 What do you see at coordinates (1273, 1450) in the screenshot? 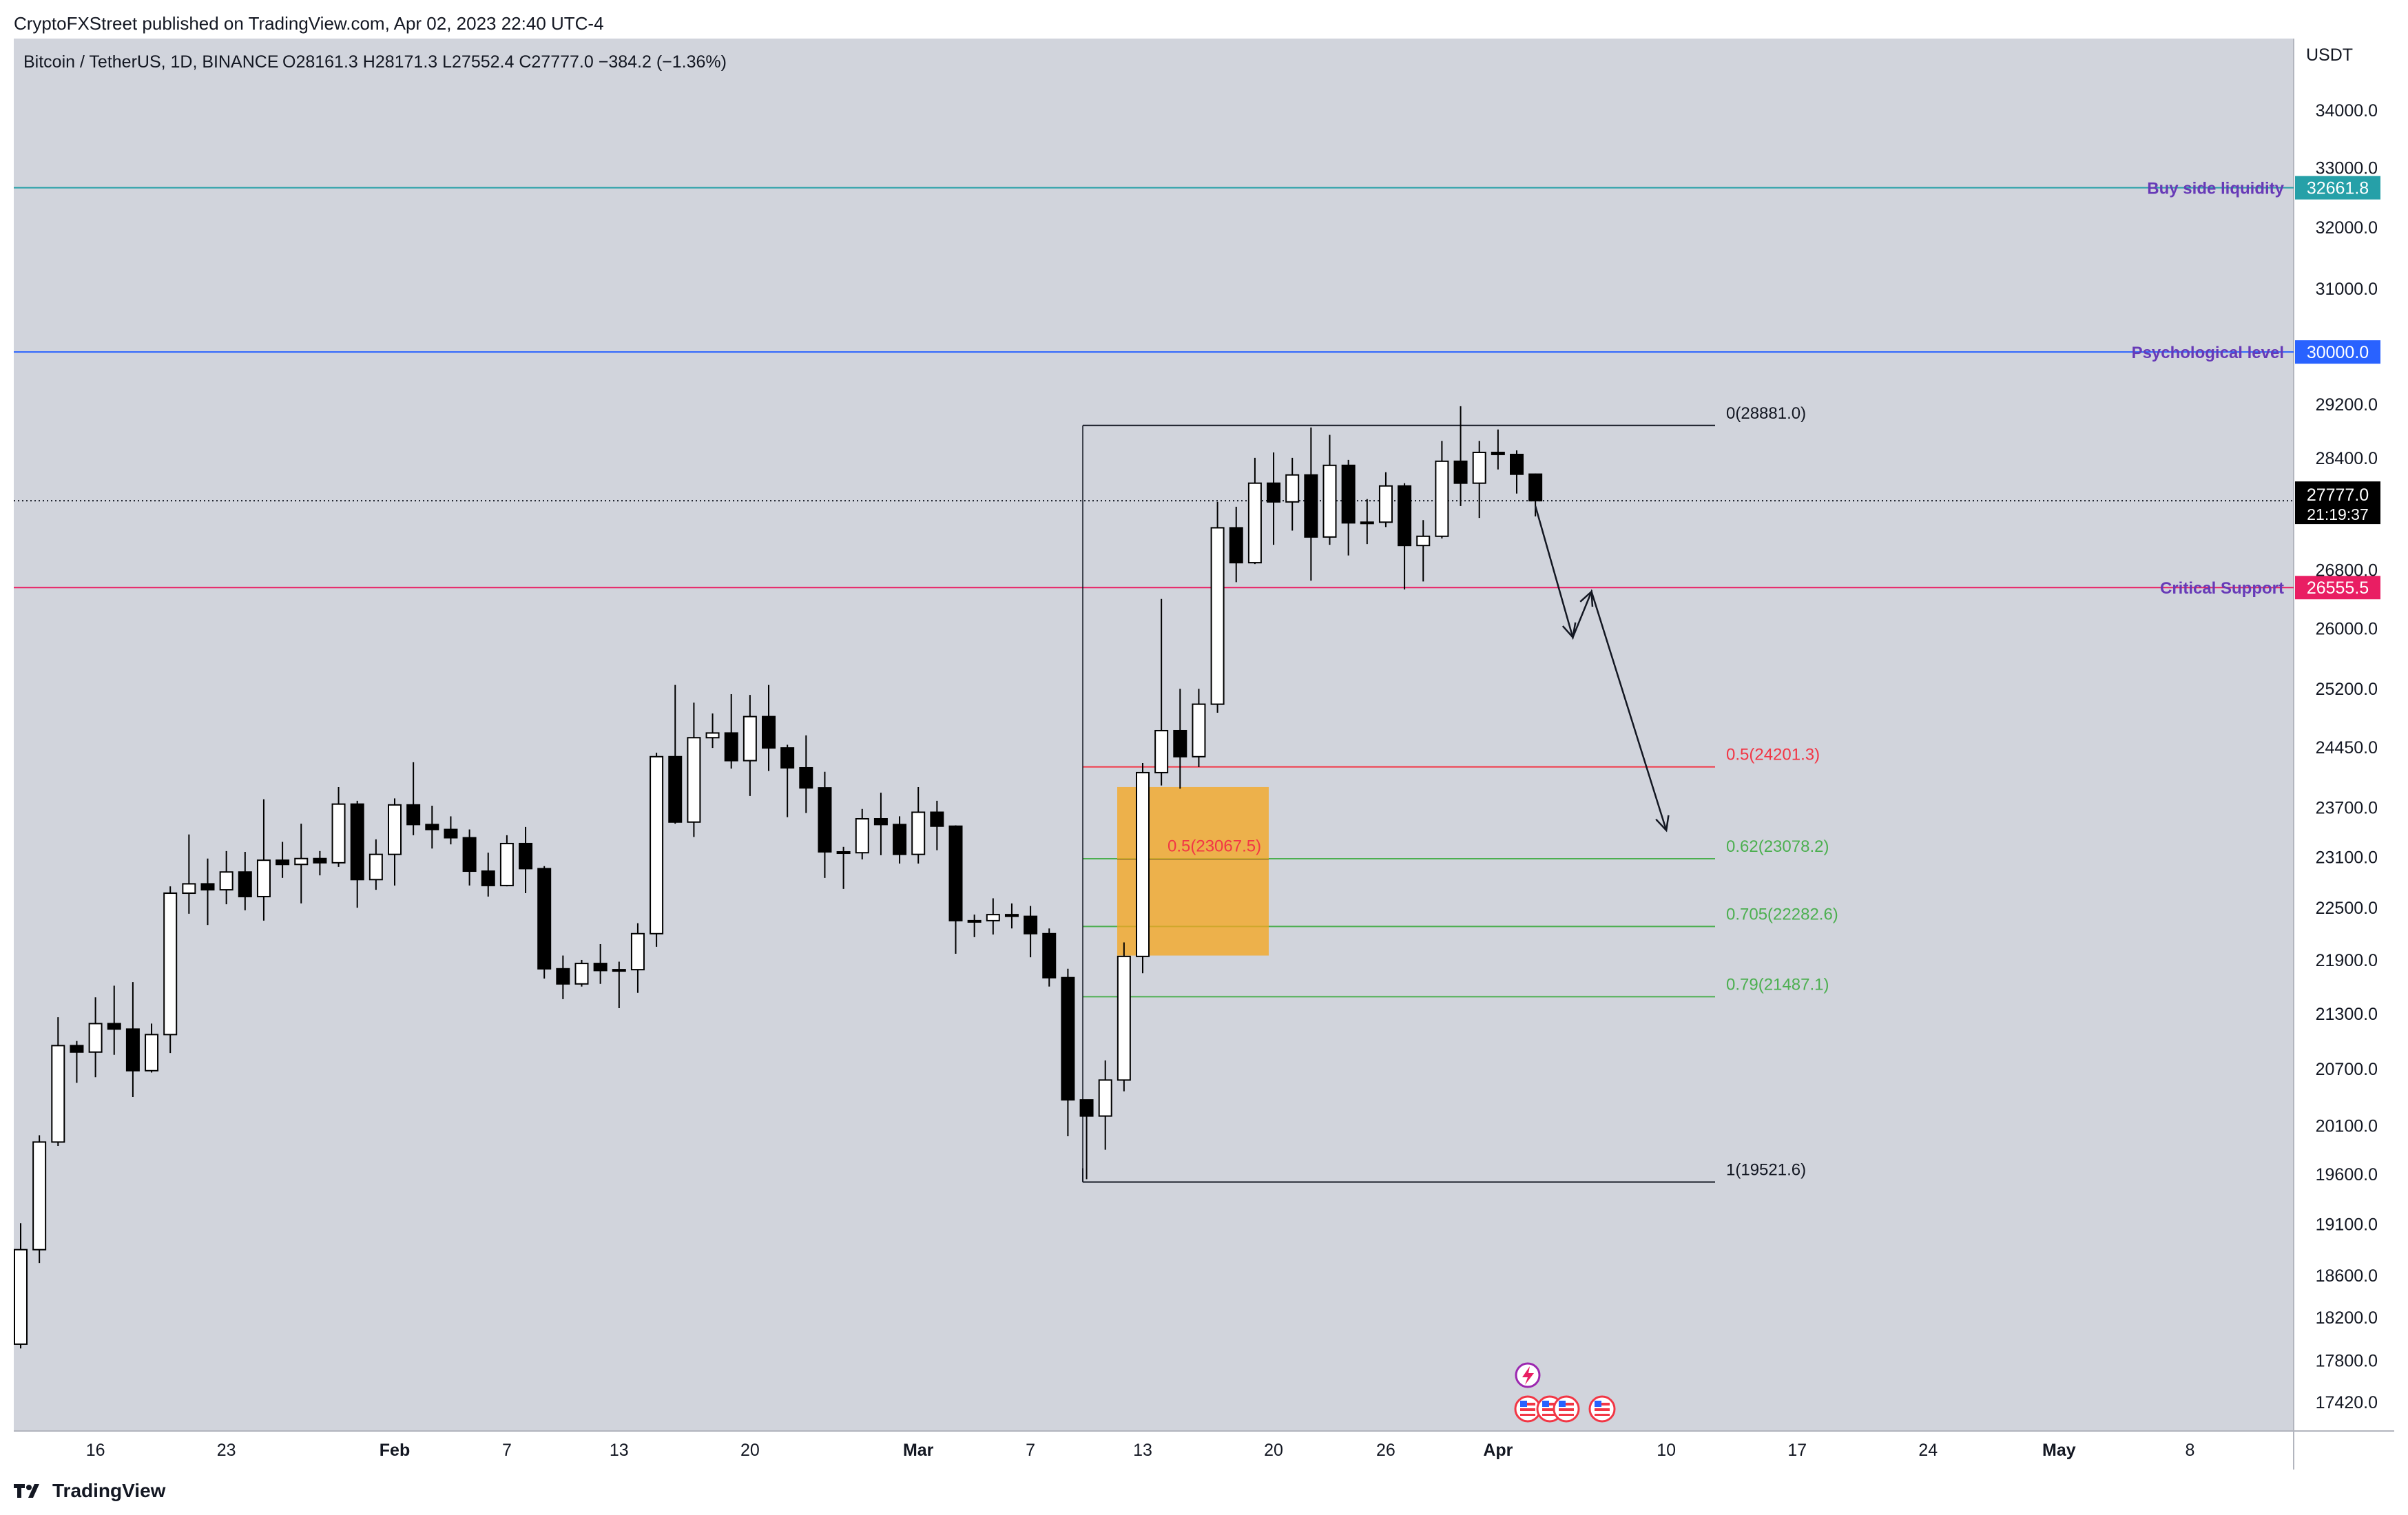
I see `x-tick-label-9: 20` at bounding box center [1273, 1450].